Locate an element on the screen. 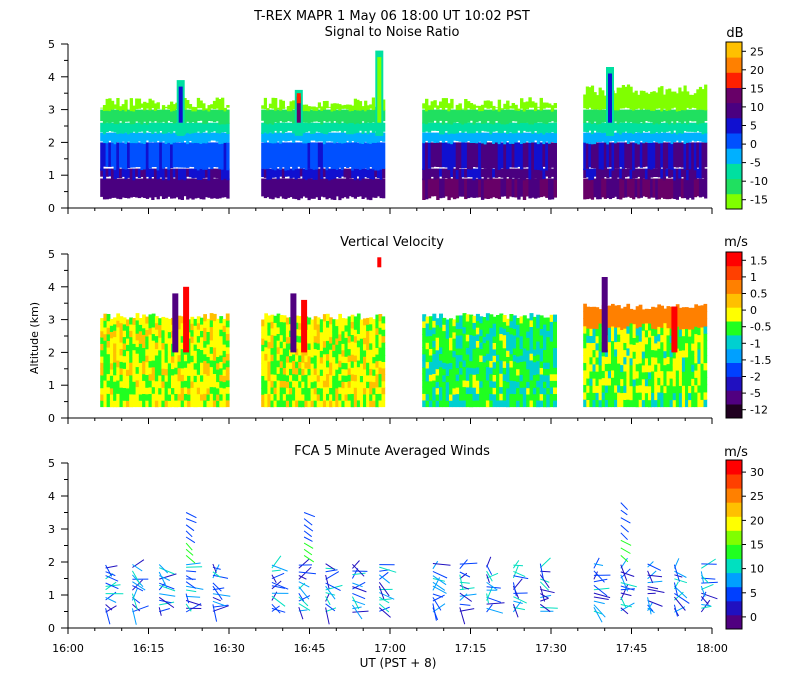 Image resolution: width=800 pixels, height=700 pixels. panel-title-velocity: Vertical Velocity is located at coordinates (392, 242).